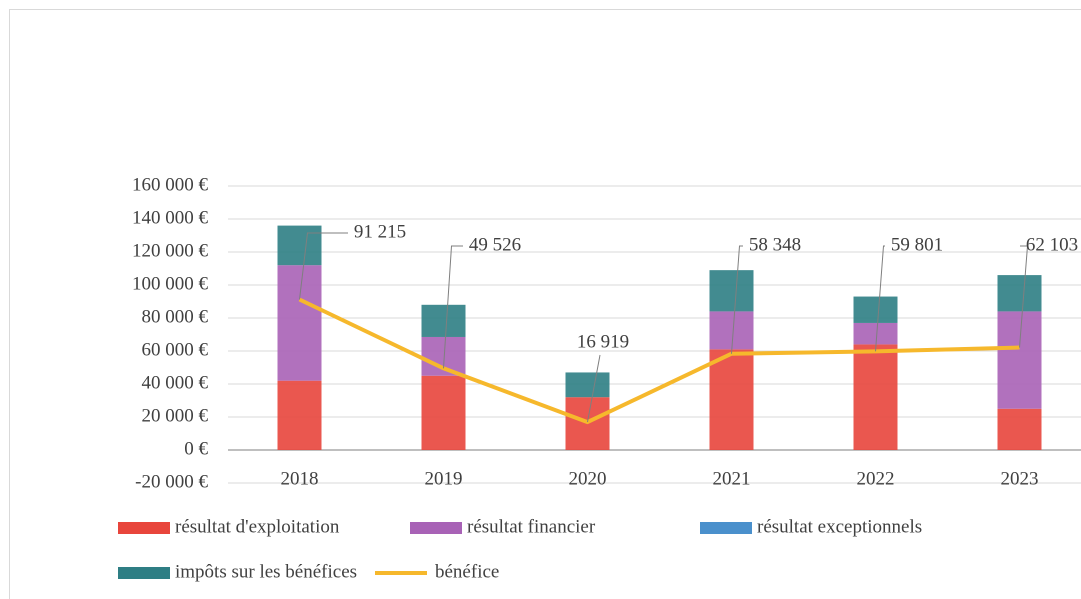  What do you see at coordinates (170, 283) in the screenshot?
I see `y-tick-label: 100 000 €` at bounding box center [170, 283].